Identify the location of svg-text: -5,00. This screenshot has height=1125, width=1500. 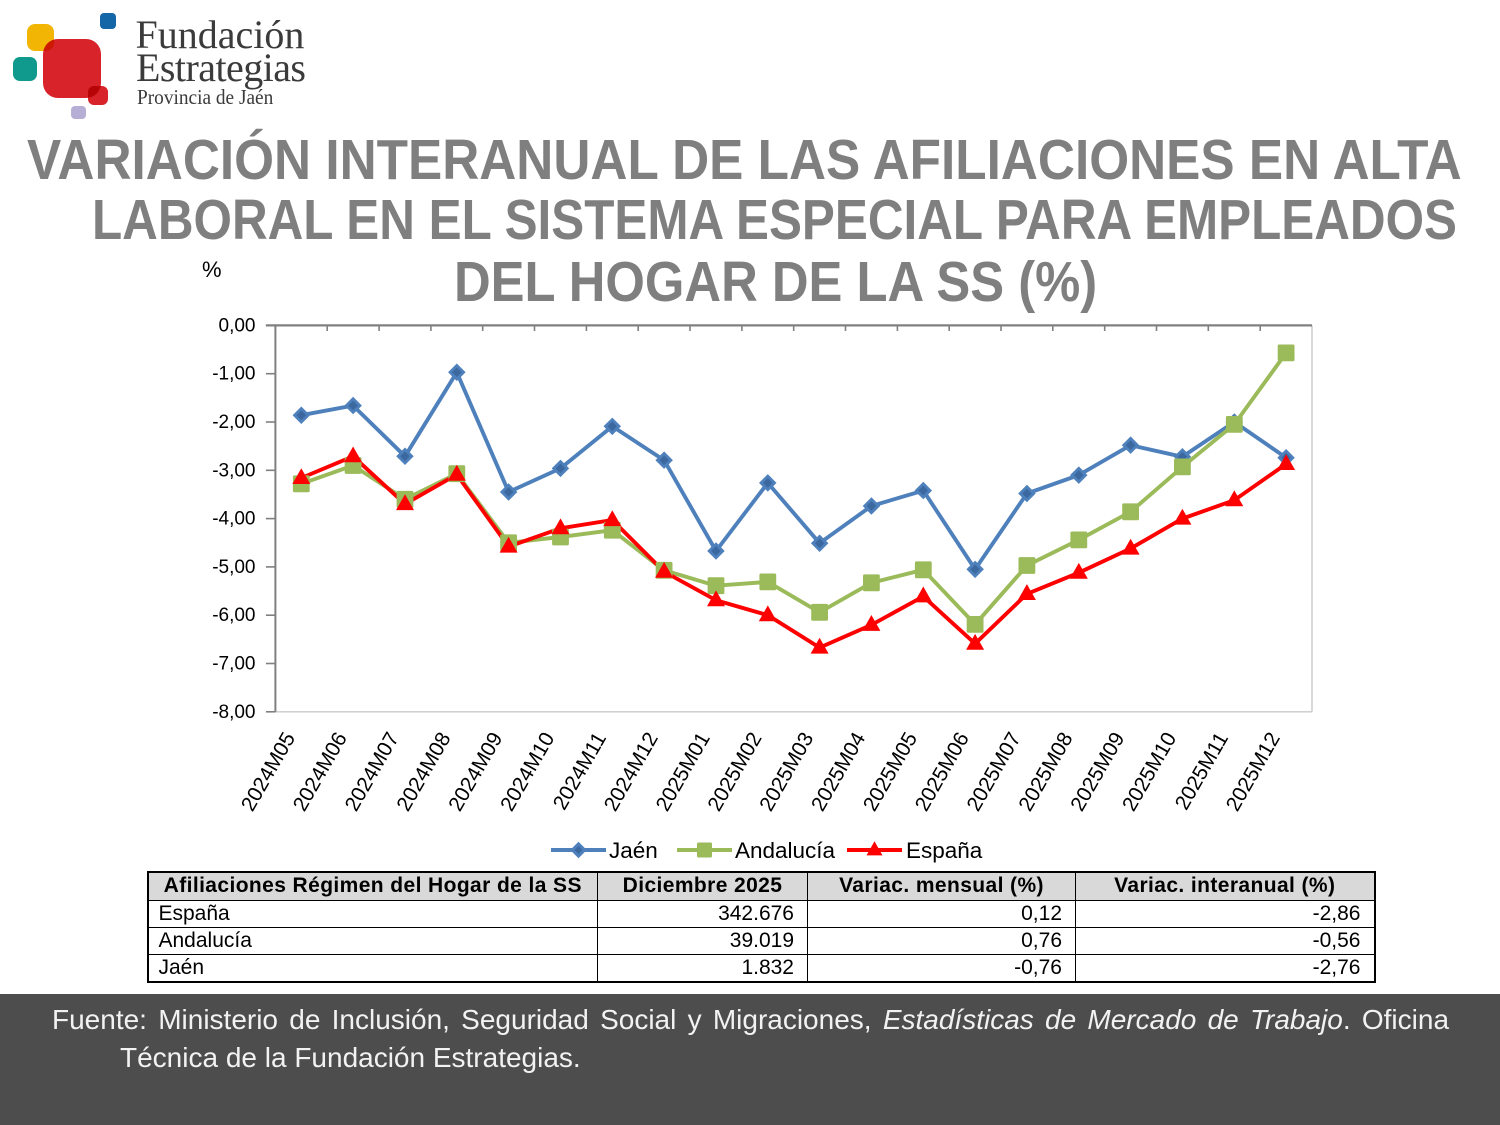
(233, 567).